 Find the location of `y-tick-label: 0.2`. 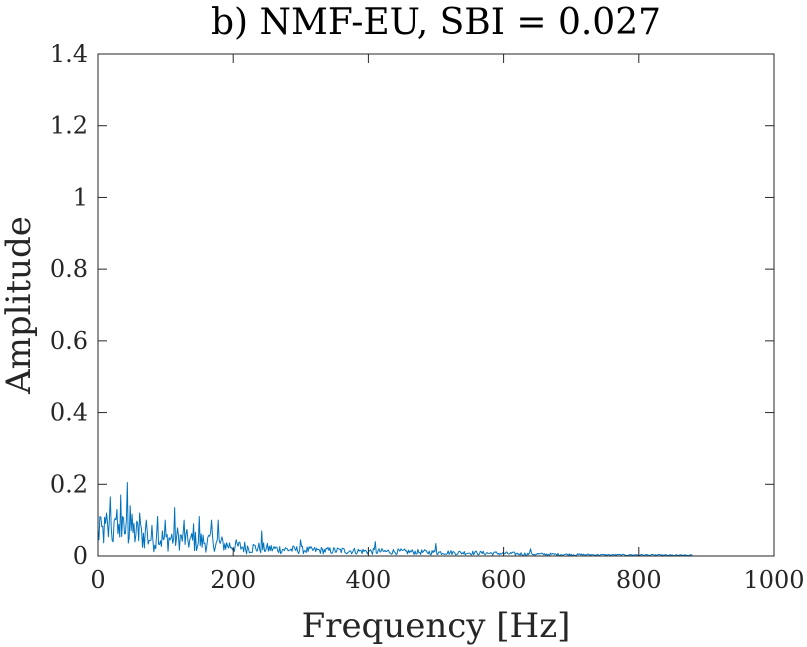

y-tick-label: 0.2 is located at coordinates (69, 484).